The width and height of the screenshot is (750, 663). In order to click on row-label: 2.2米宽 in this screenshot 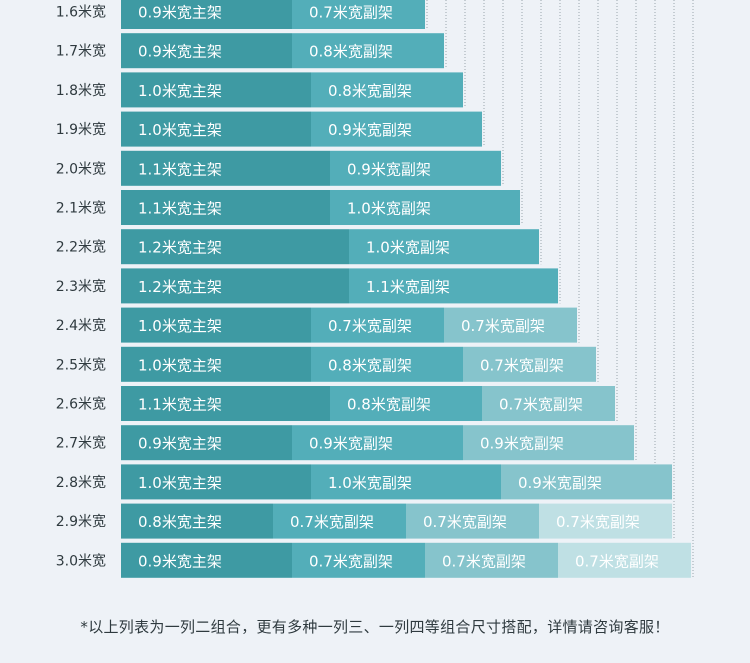, I will do `click(81, 247)`.